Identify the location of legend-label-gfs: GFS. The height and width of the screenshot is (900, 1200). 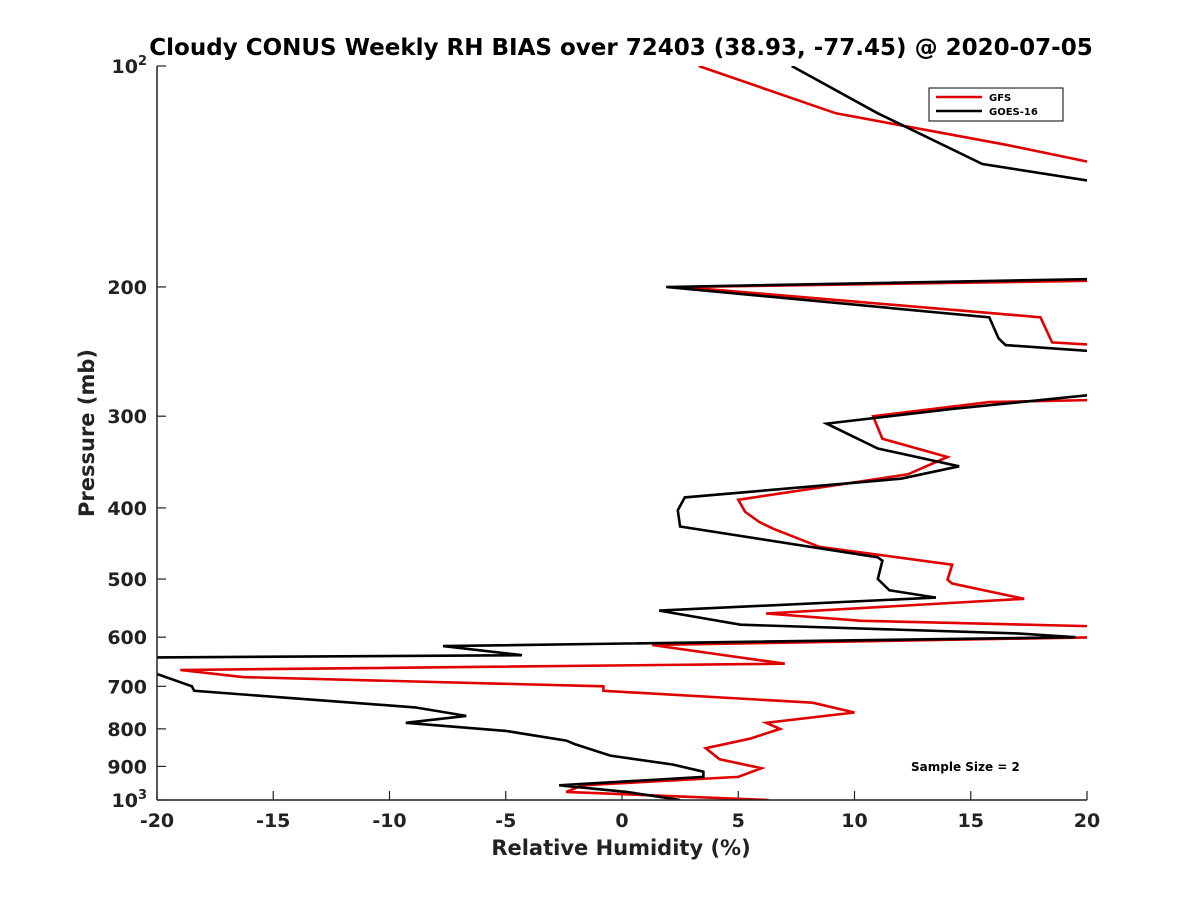
(1000, 98).